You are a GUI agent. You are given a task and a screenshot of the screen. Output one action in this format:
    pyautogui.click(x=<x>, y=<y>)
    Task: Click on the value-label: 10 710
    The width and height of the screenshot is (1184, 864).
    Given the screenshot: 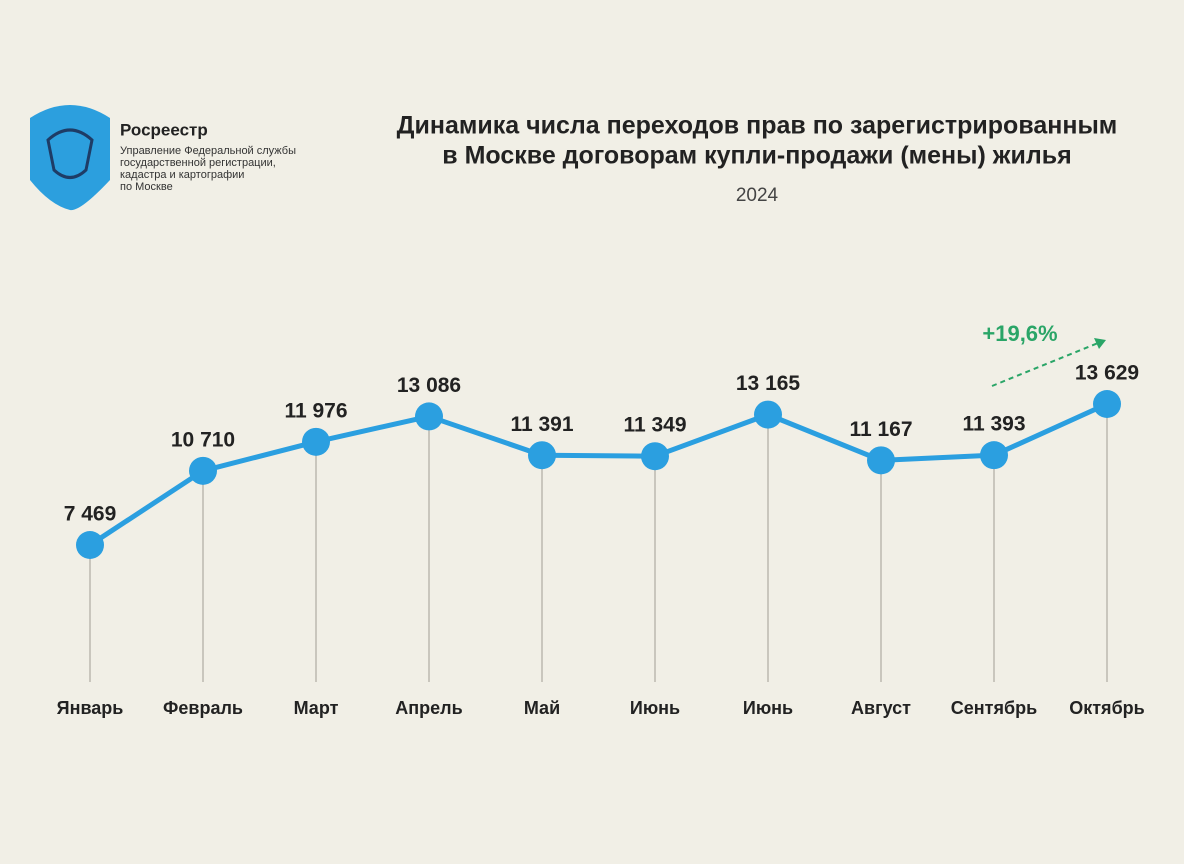 What is the action you would take?
    pyautogui.click(x=203, y=439)
    